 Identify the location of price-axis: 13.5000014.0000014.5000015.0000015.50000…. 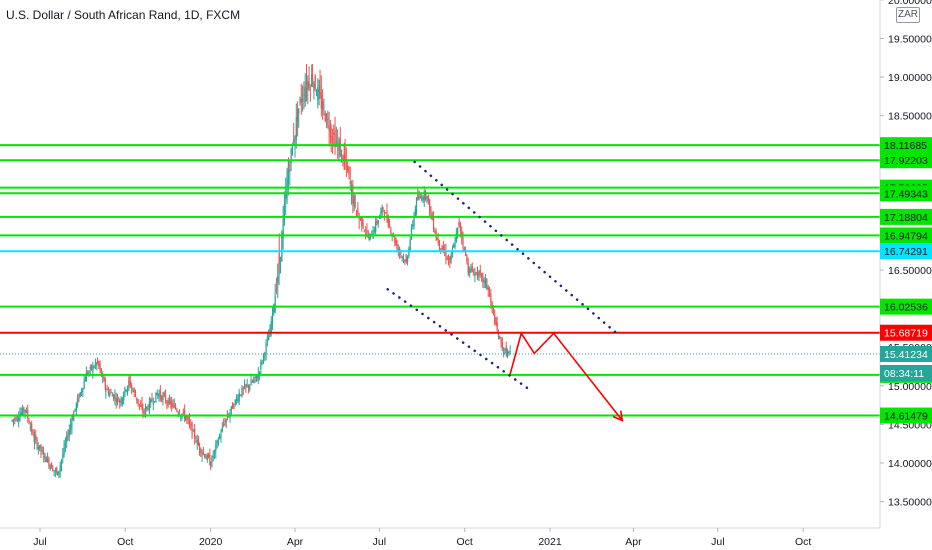
(906, 254).